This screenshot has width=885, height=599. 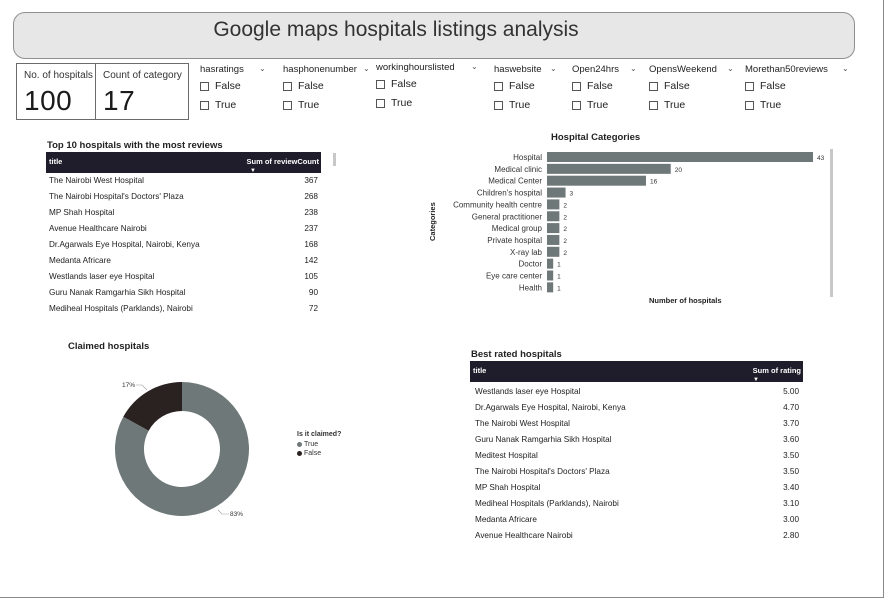 I want to click on table-row: Guru Nanak Ramgarhia Sikh Hospital 3.60, so click(x=637, y=443).